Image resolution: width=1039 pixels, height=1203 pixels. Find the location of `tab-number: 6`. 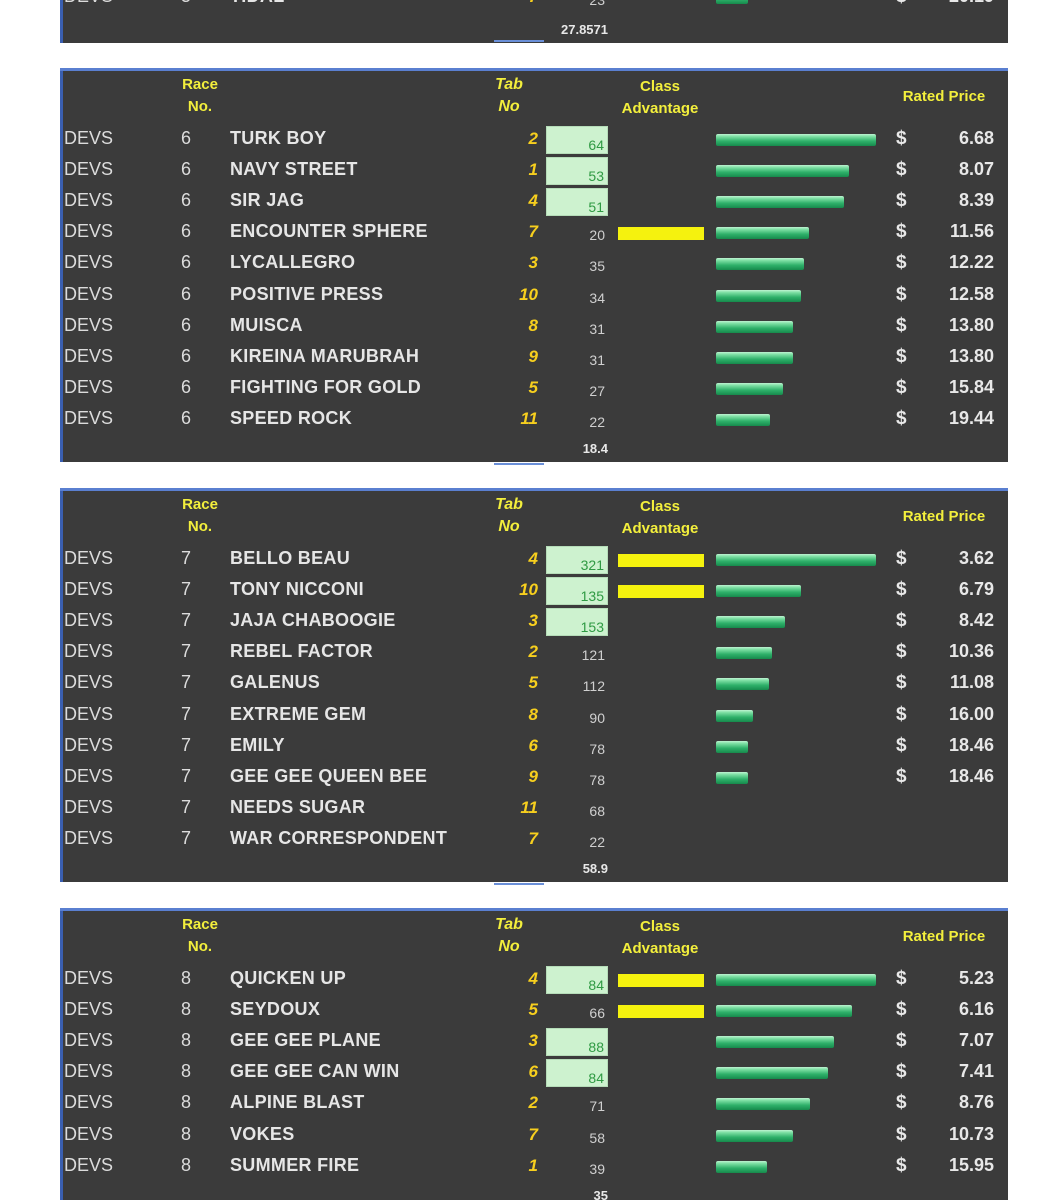

tab-number: 6 is located at coordinates (533, 1071).